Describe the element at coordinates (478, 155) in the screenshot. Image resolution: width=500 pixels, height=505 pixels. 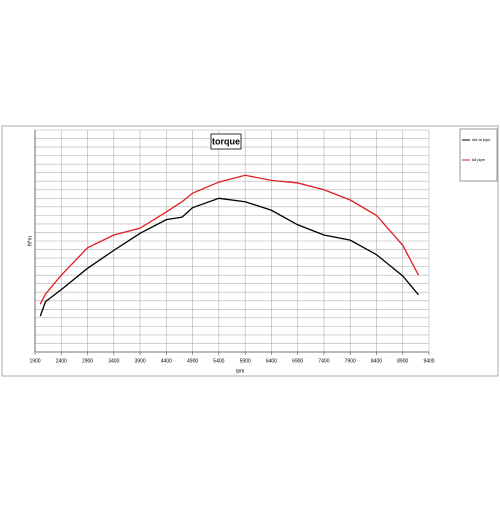
I see `legend-box` at that location.